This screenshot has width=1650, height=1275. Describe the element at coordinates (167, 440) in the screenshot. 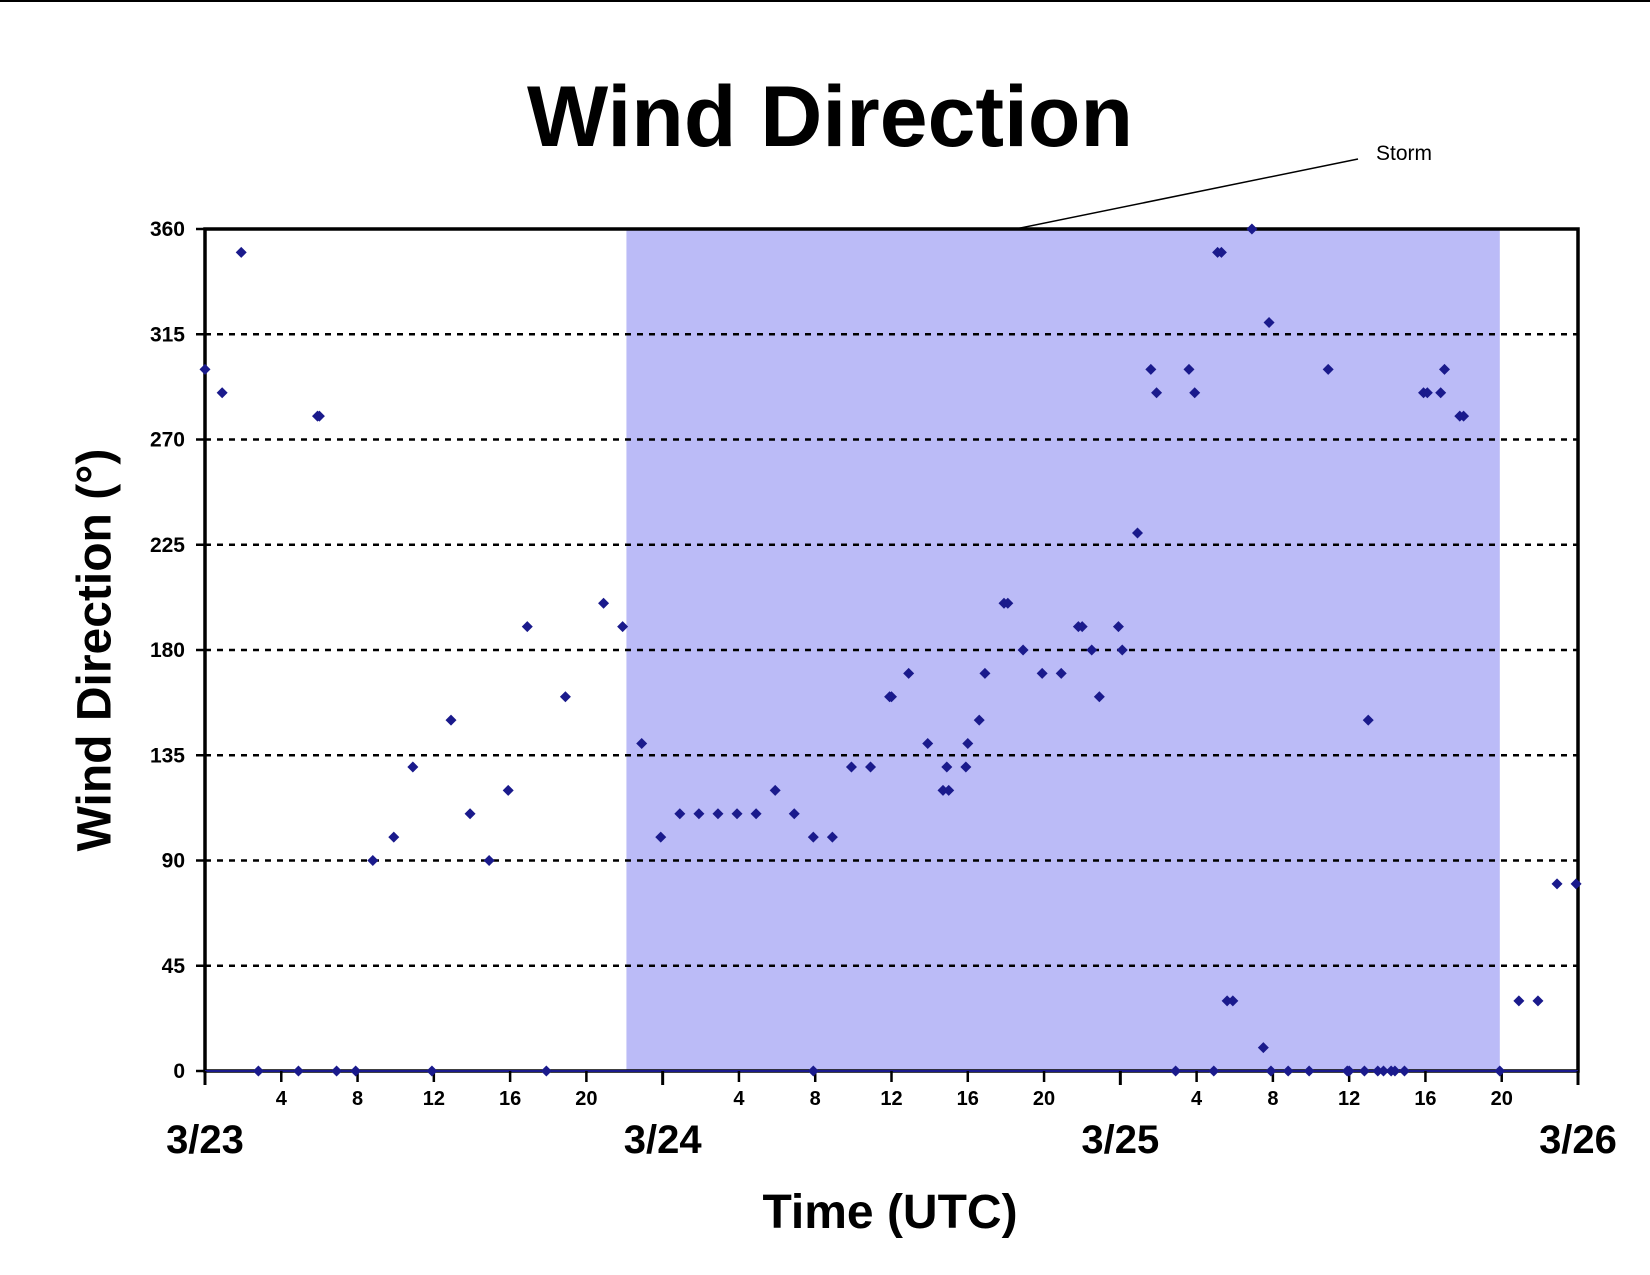

I see `y-tick-label: 270` at that location.